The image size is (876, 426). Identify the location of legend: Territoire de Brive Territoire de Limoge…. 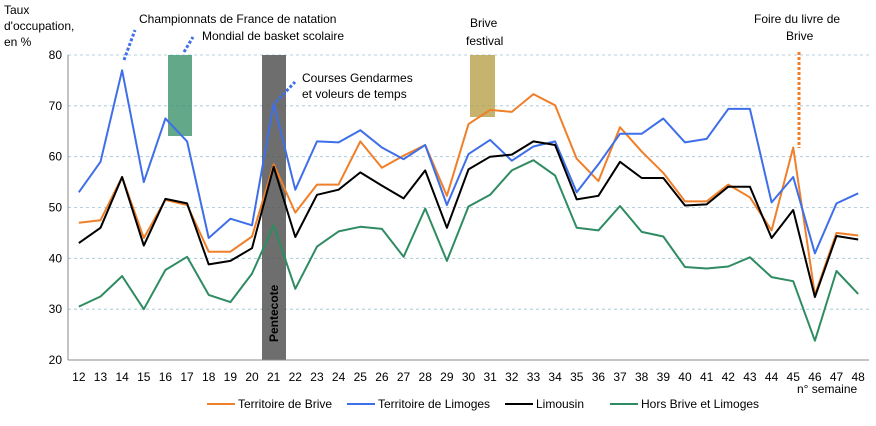
(483, 404).